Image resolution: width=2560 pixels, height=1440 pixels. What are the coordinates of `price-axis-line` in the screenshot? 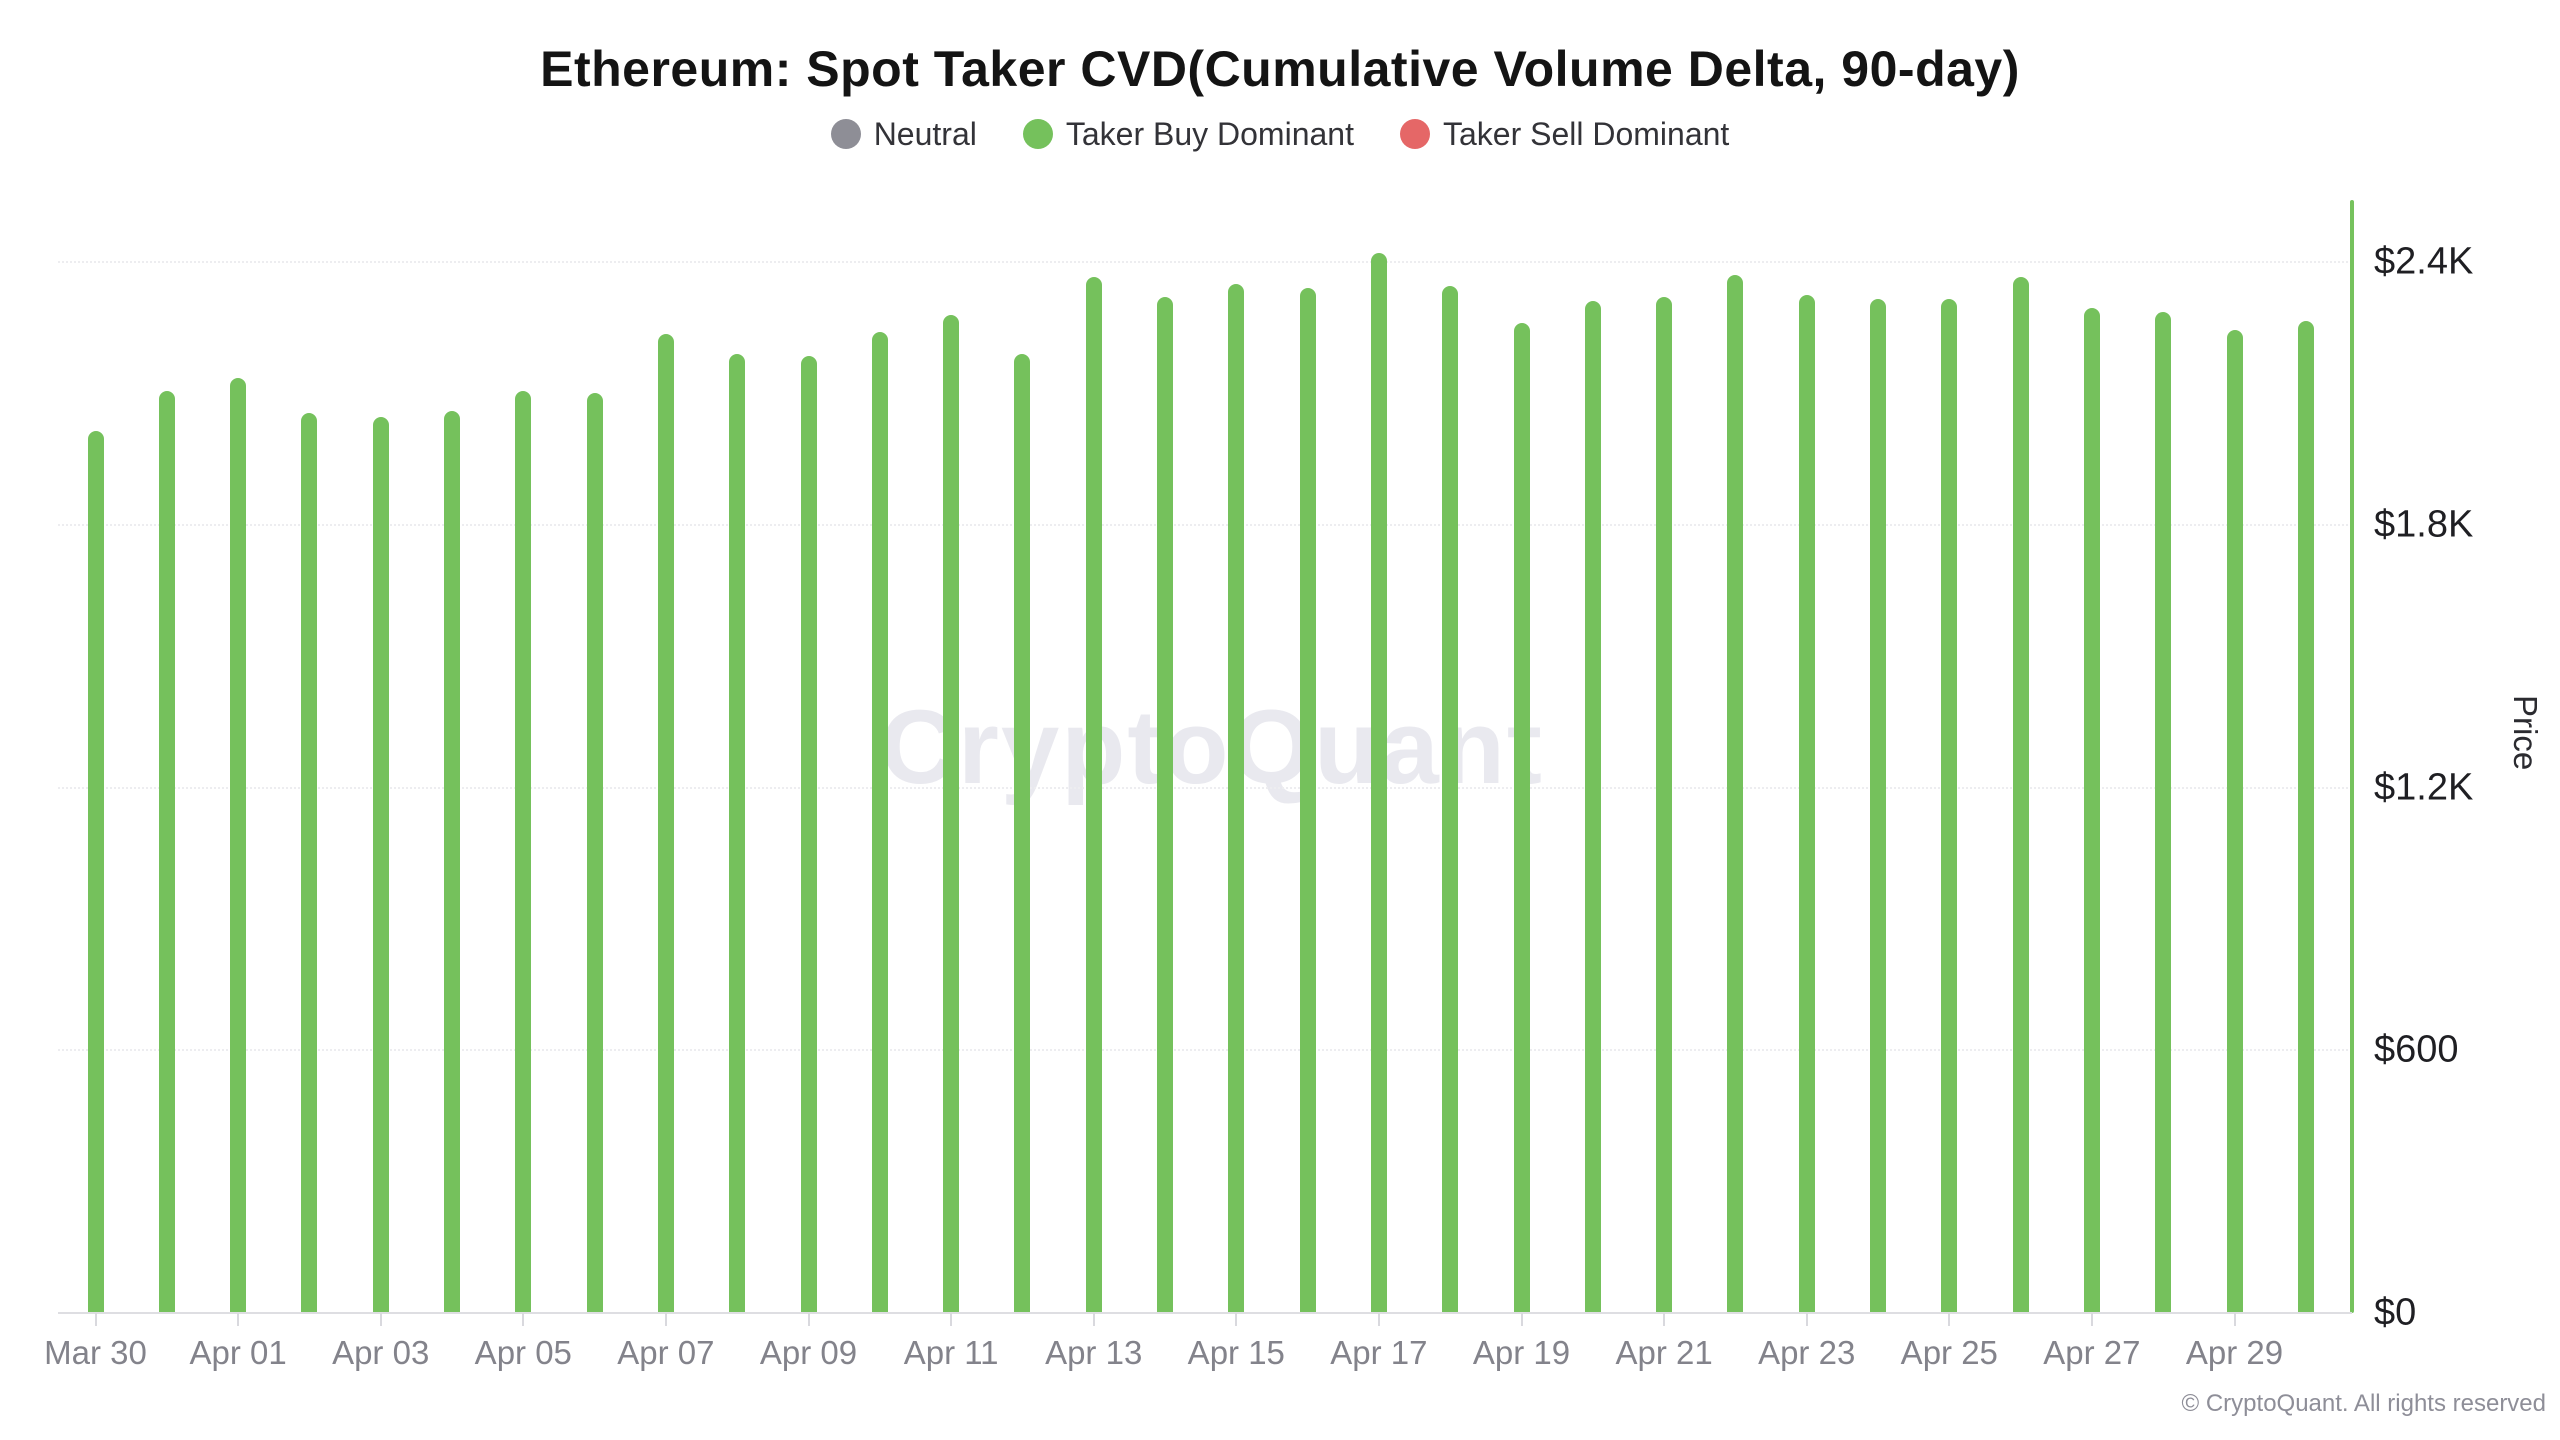 It's located at (2352, 756).